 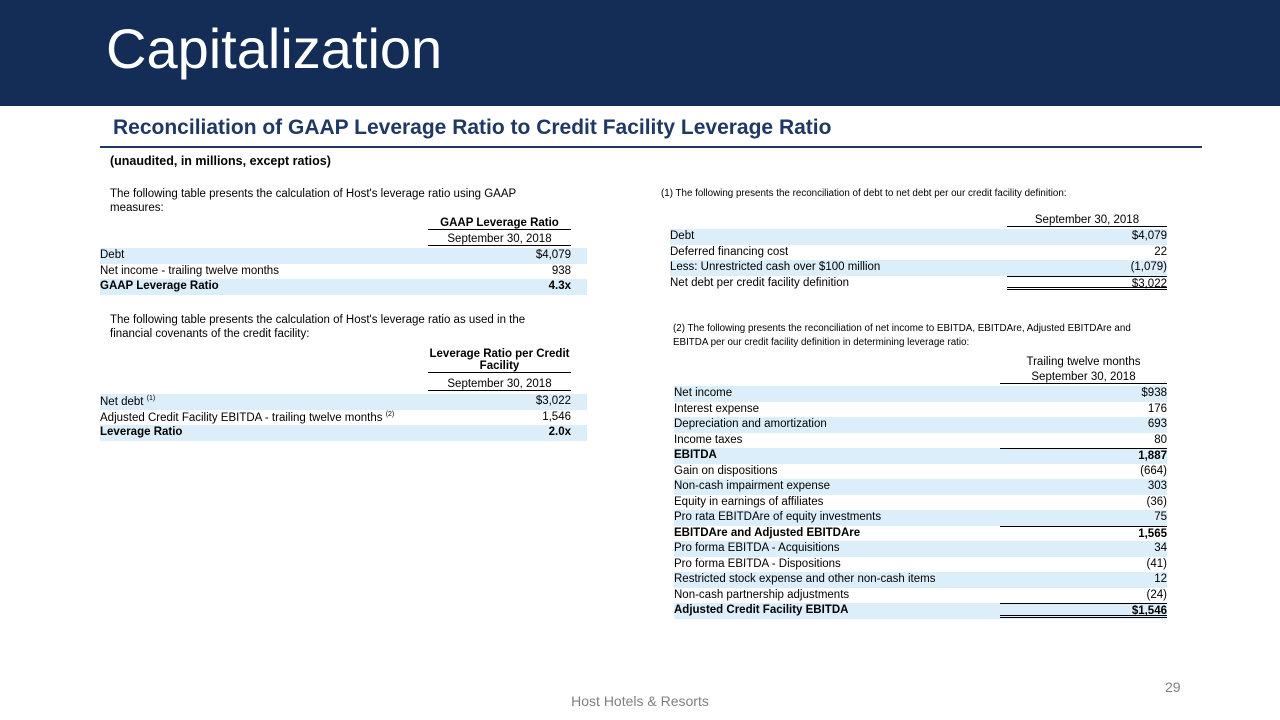 I want to click on table-row: Net income $938, so click(x=920, y=394).